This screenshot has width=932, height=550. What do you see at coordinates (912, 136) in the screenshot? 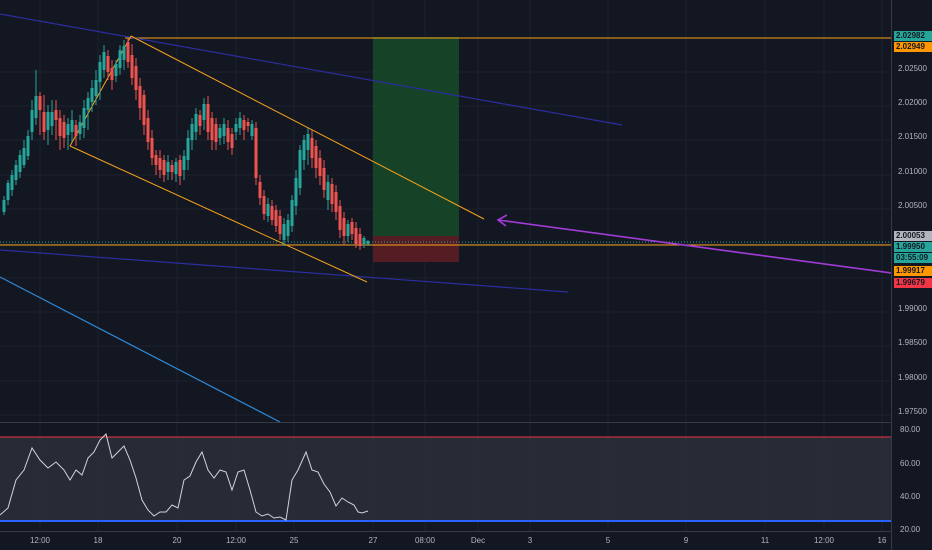
I see `price-tick: 2.01500` at bounding box center [912, 136].